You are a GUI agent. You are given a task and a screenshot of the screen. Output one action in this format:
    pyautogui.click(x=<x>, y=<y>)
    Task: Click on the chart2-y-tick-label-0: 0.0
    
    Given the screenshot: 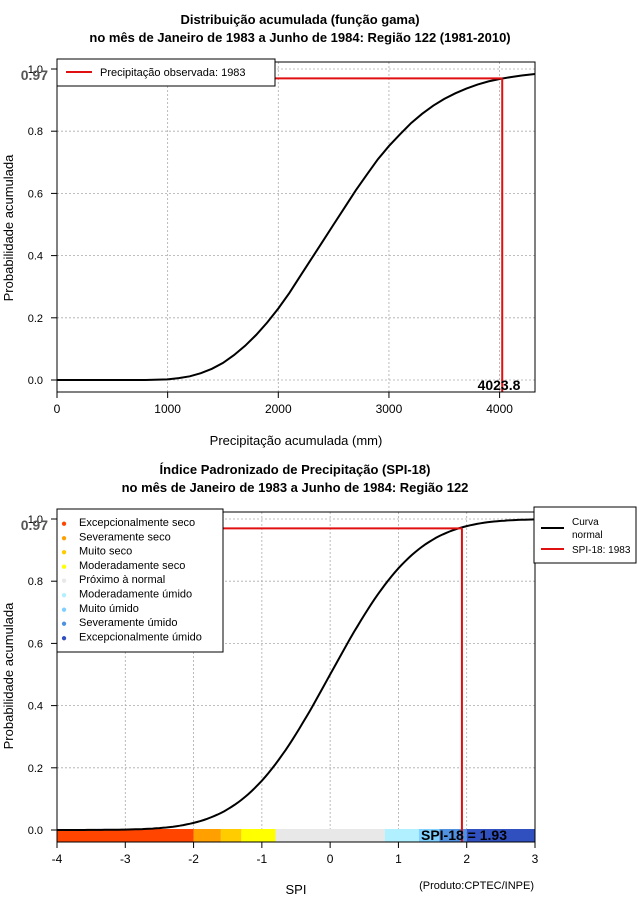 What is the action you would take?
    pyautogui.click(x=35, y=831)
    